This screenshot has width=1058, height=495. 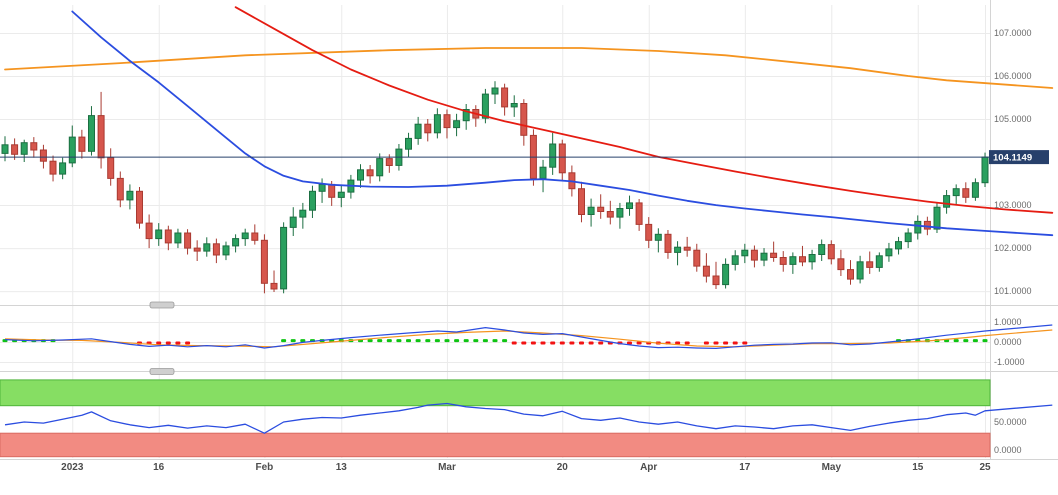 I want to click on time-axis-label: Mar, so click(x=447, y=467).